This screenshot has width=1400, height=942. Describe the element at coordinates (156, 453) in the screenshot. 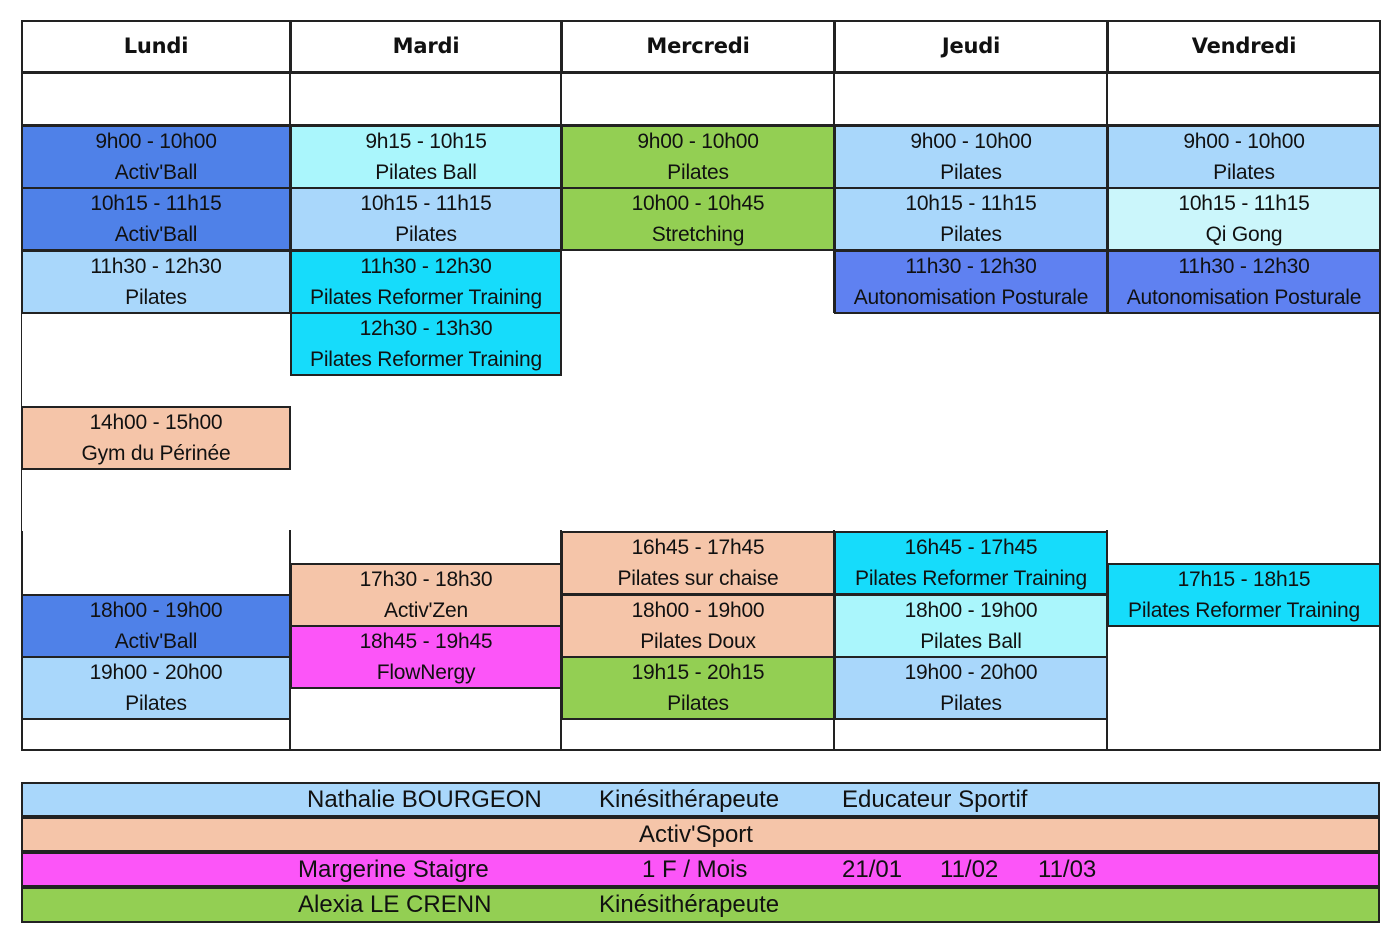

I see `session-name: Gym du Périnée` at that location.